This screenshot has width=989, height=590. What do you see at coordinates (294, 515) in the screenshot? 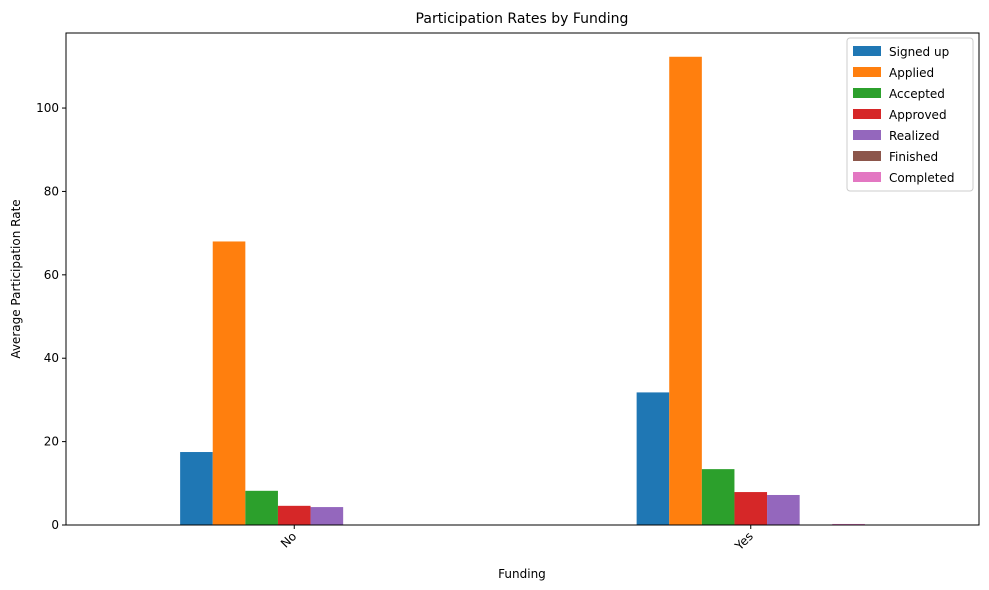
I see `bar-approved-no` at bounding box center [294, 515].